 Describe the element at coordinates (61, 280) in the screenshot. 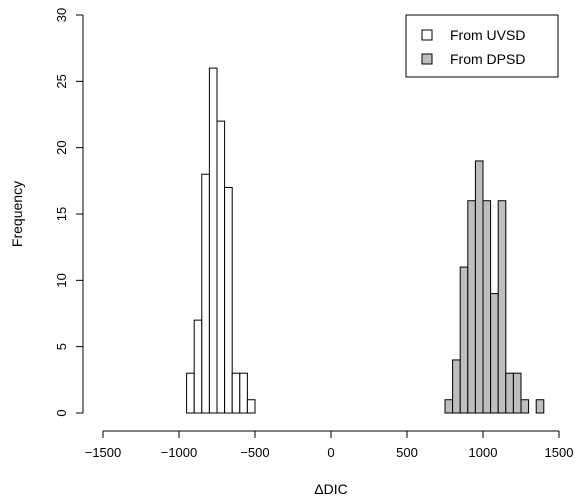

I see `y-tick-label: 10` at that location.